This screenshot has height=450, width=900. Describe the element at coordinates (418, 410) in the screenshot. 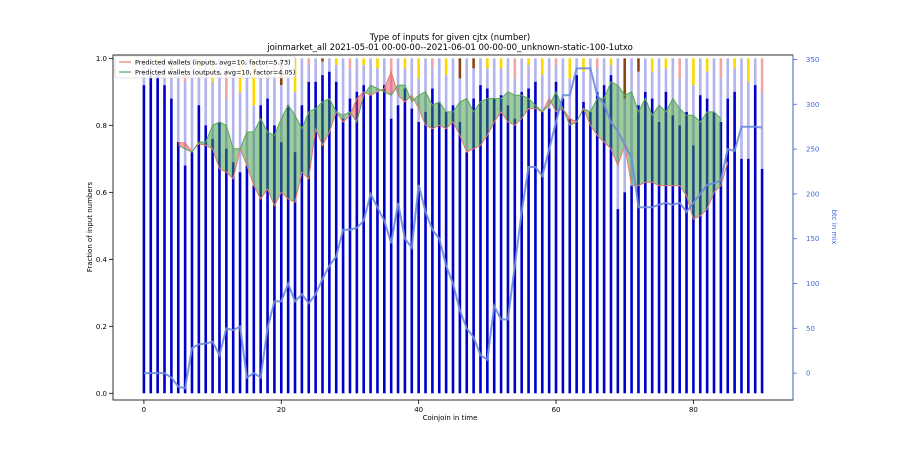

I see `x-tick-label: 40` at that location.